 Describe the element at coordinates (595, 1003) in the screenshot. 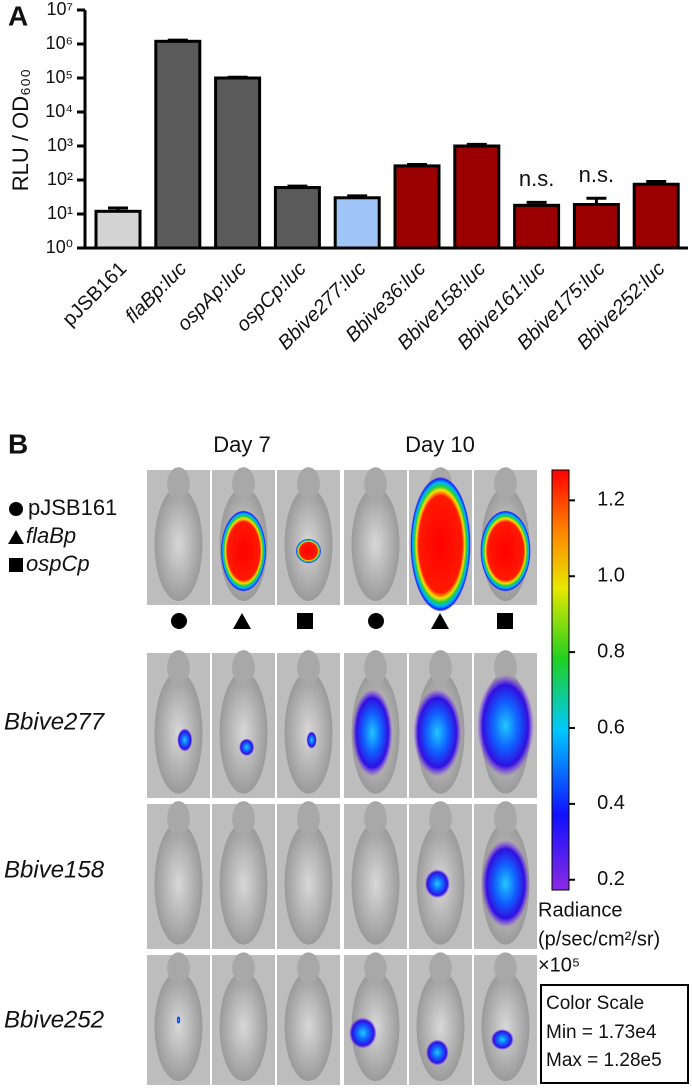

I see `legend-text: Color Scale` at that location.